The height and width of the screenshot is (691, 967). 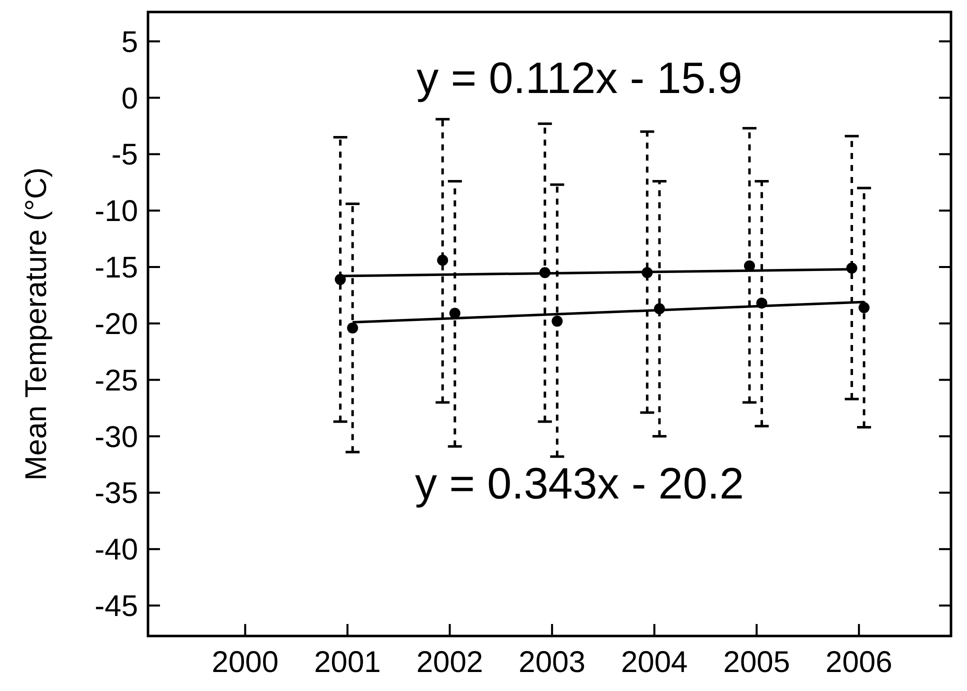 I want to click on x-tick-label: 2002, so click(x=450, y=662).